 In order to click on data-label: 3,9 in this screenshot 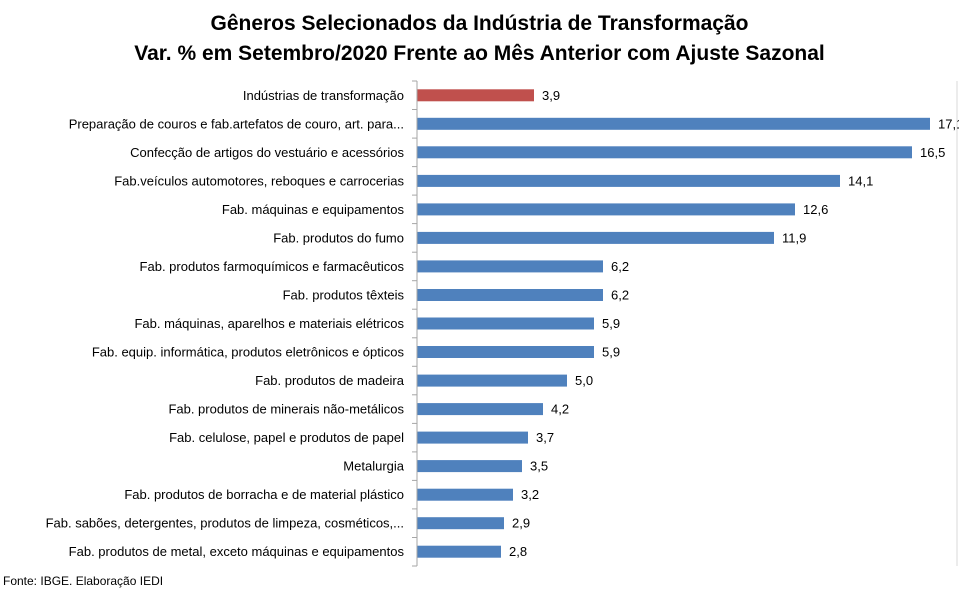, I will do `click(551, 95)`.